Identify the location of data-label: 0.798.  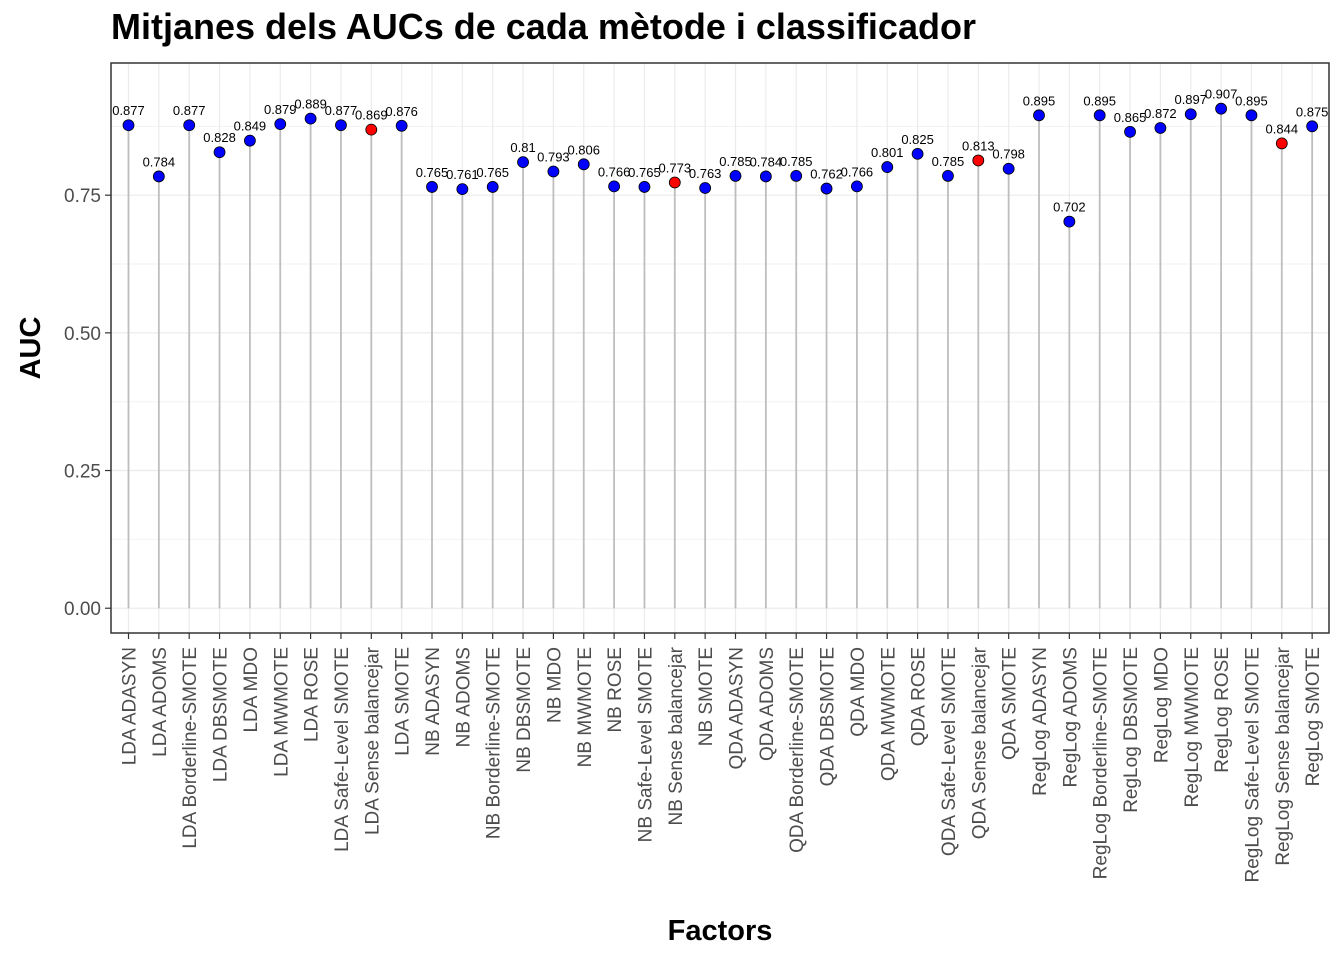
(1008, 154).